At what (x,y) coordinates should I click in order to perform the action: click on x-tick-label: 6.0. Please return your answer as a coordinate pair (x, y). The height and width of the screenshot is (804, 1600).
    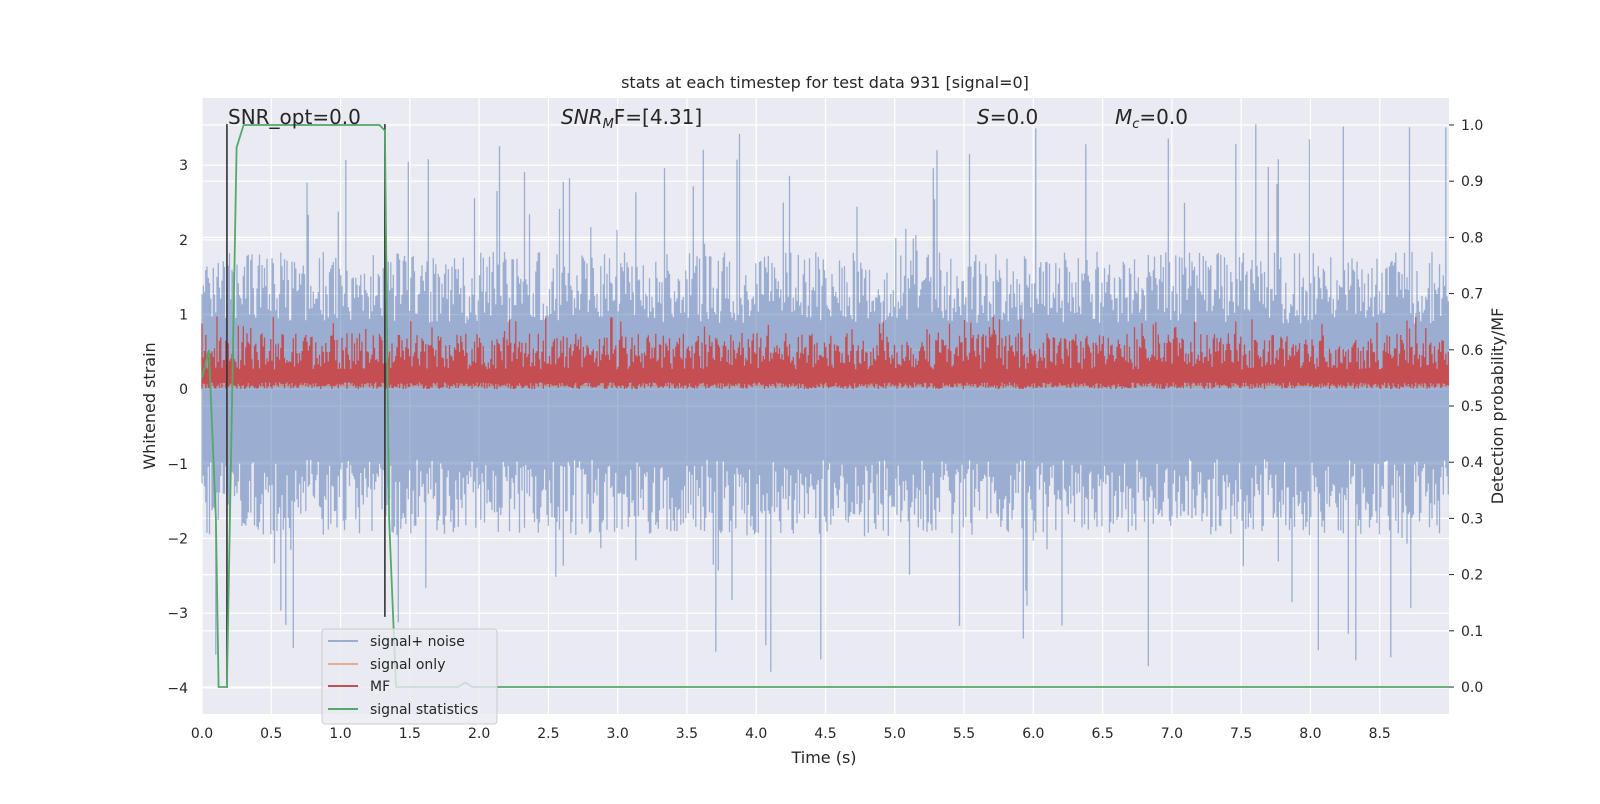
    Looking at the image, I should click on (1033, 734).